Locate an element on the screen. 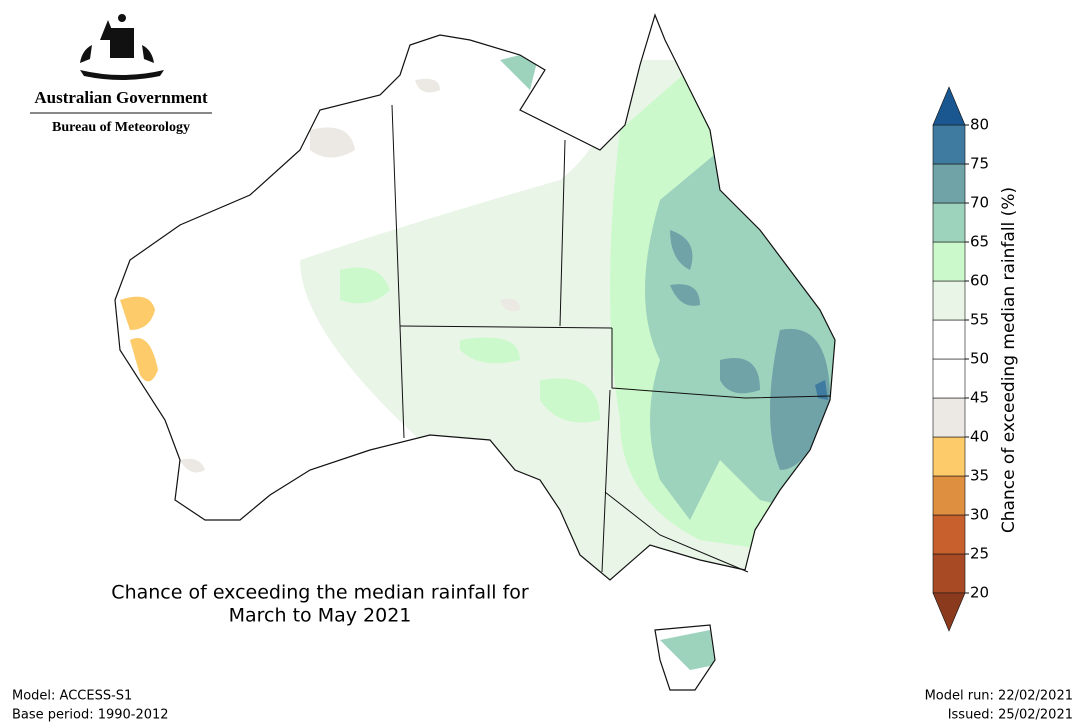  colorbar-tick-label: 65 is located at coordinates (979, 242).